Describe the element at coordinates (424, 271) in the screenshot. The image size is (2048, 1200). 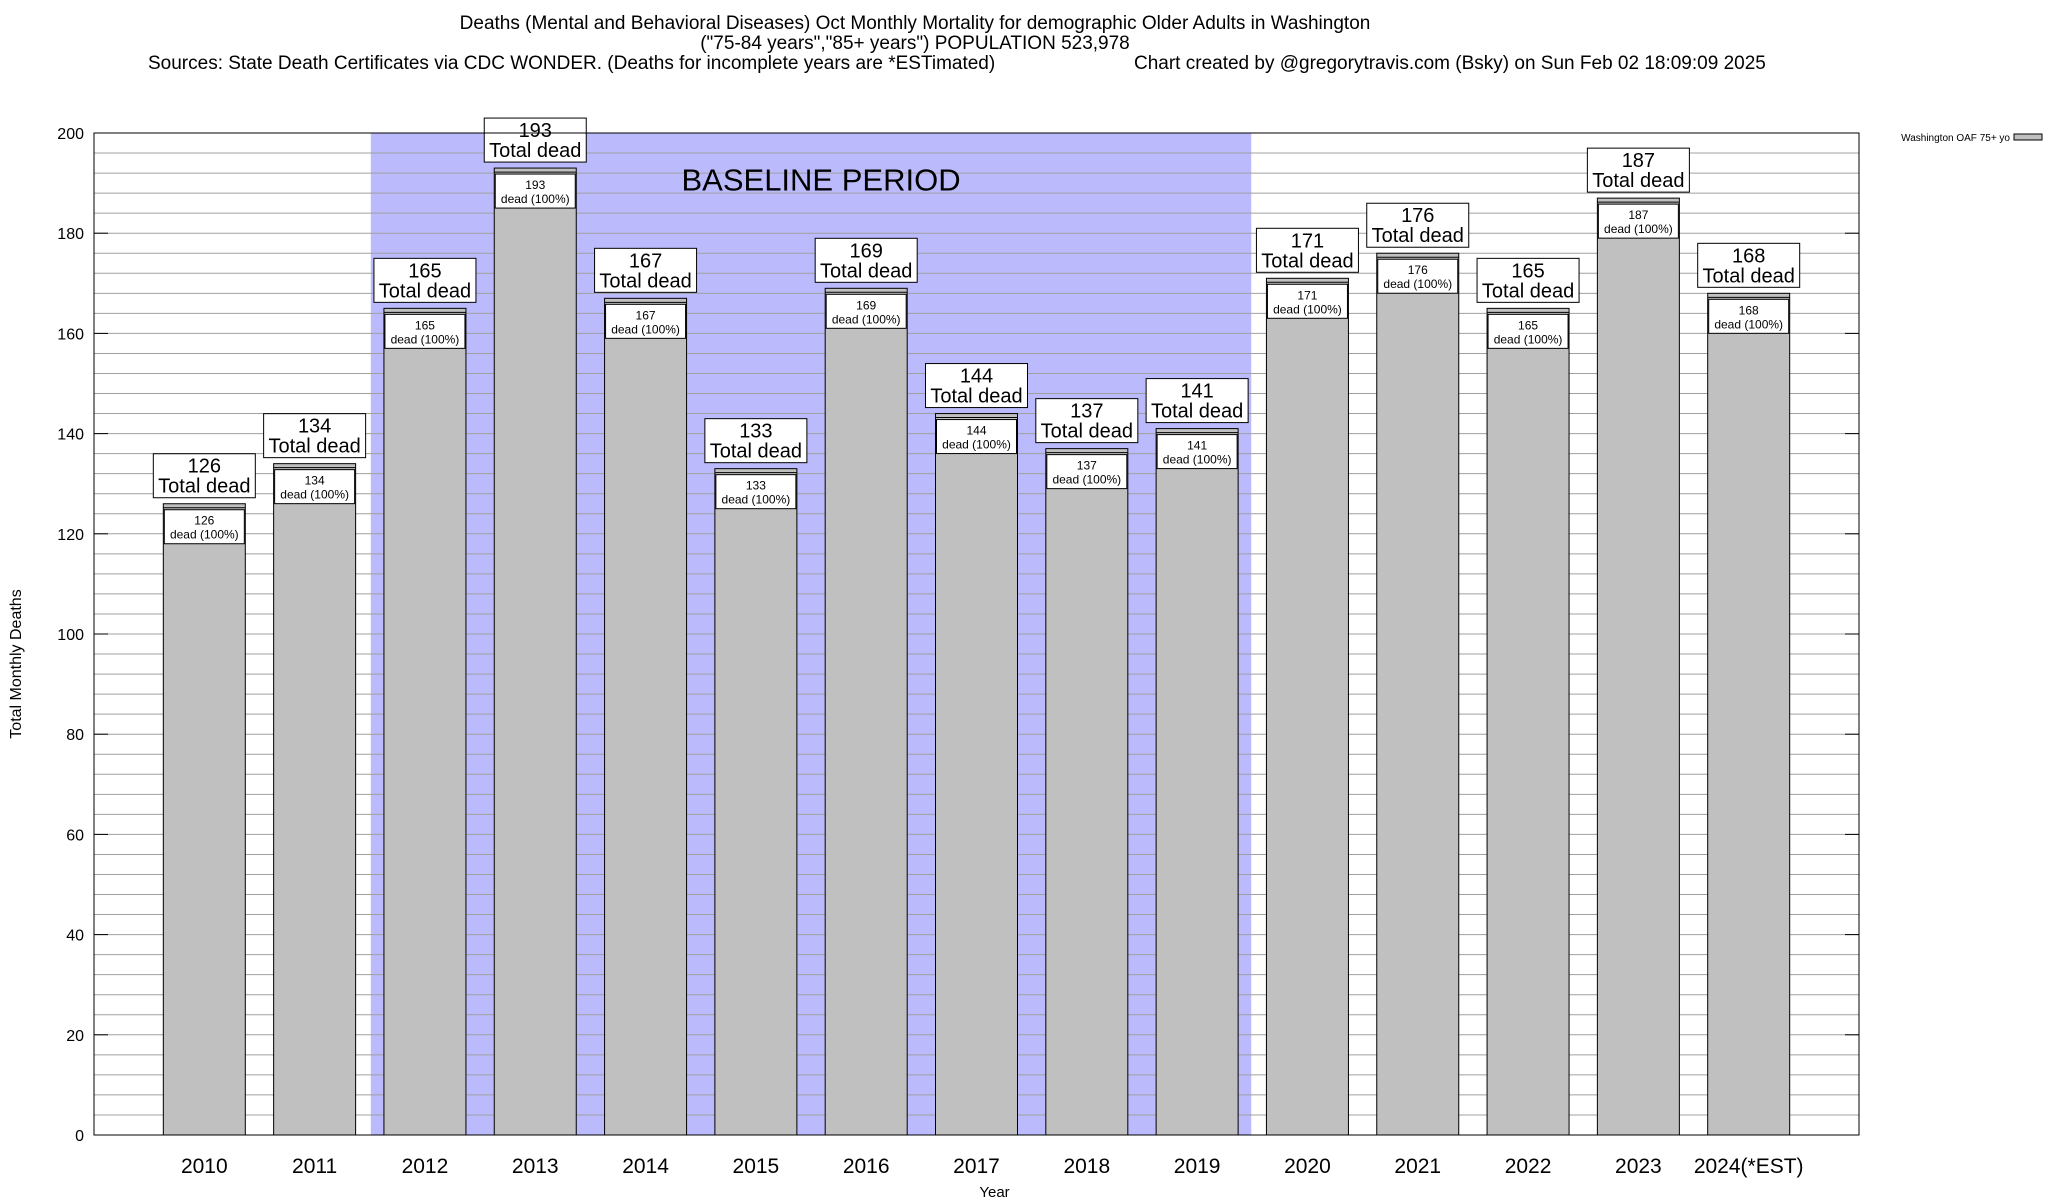
I see `bar-total-value: 165` at that location.